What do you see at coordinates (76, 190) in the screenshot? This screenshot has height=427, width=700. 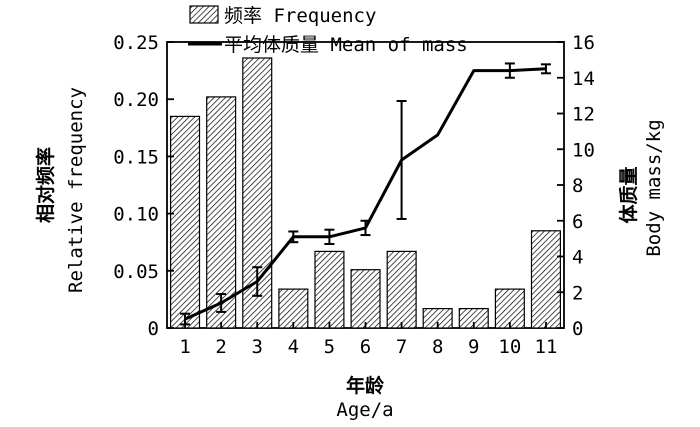 I see `left-axis-title-en: Relative frequency` at bounding box center [76, 190].